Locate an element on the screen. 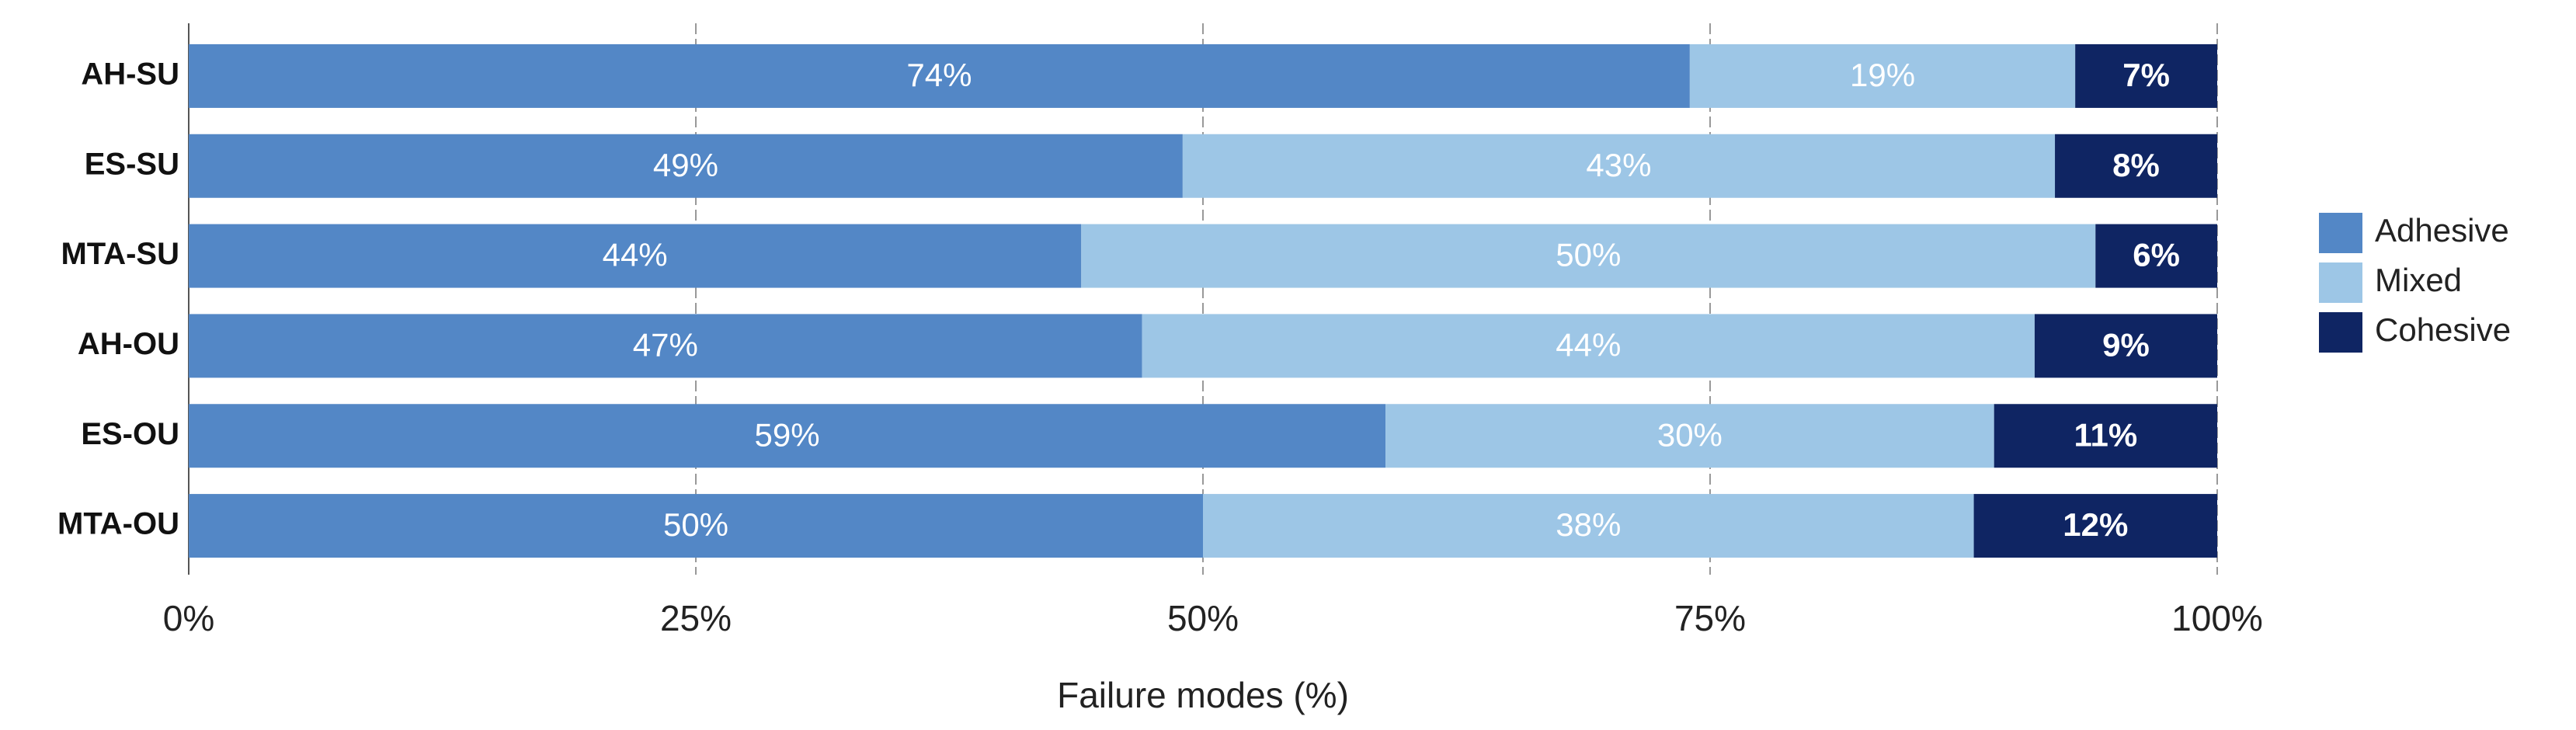 This screenshot has height=730, width=2576. value-label: 11% is located at coordinates (2105, 434).